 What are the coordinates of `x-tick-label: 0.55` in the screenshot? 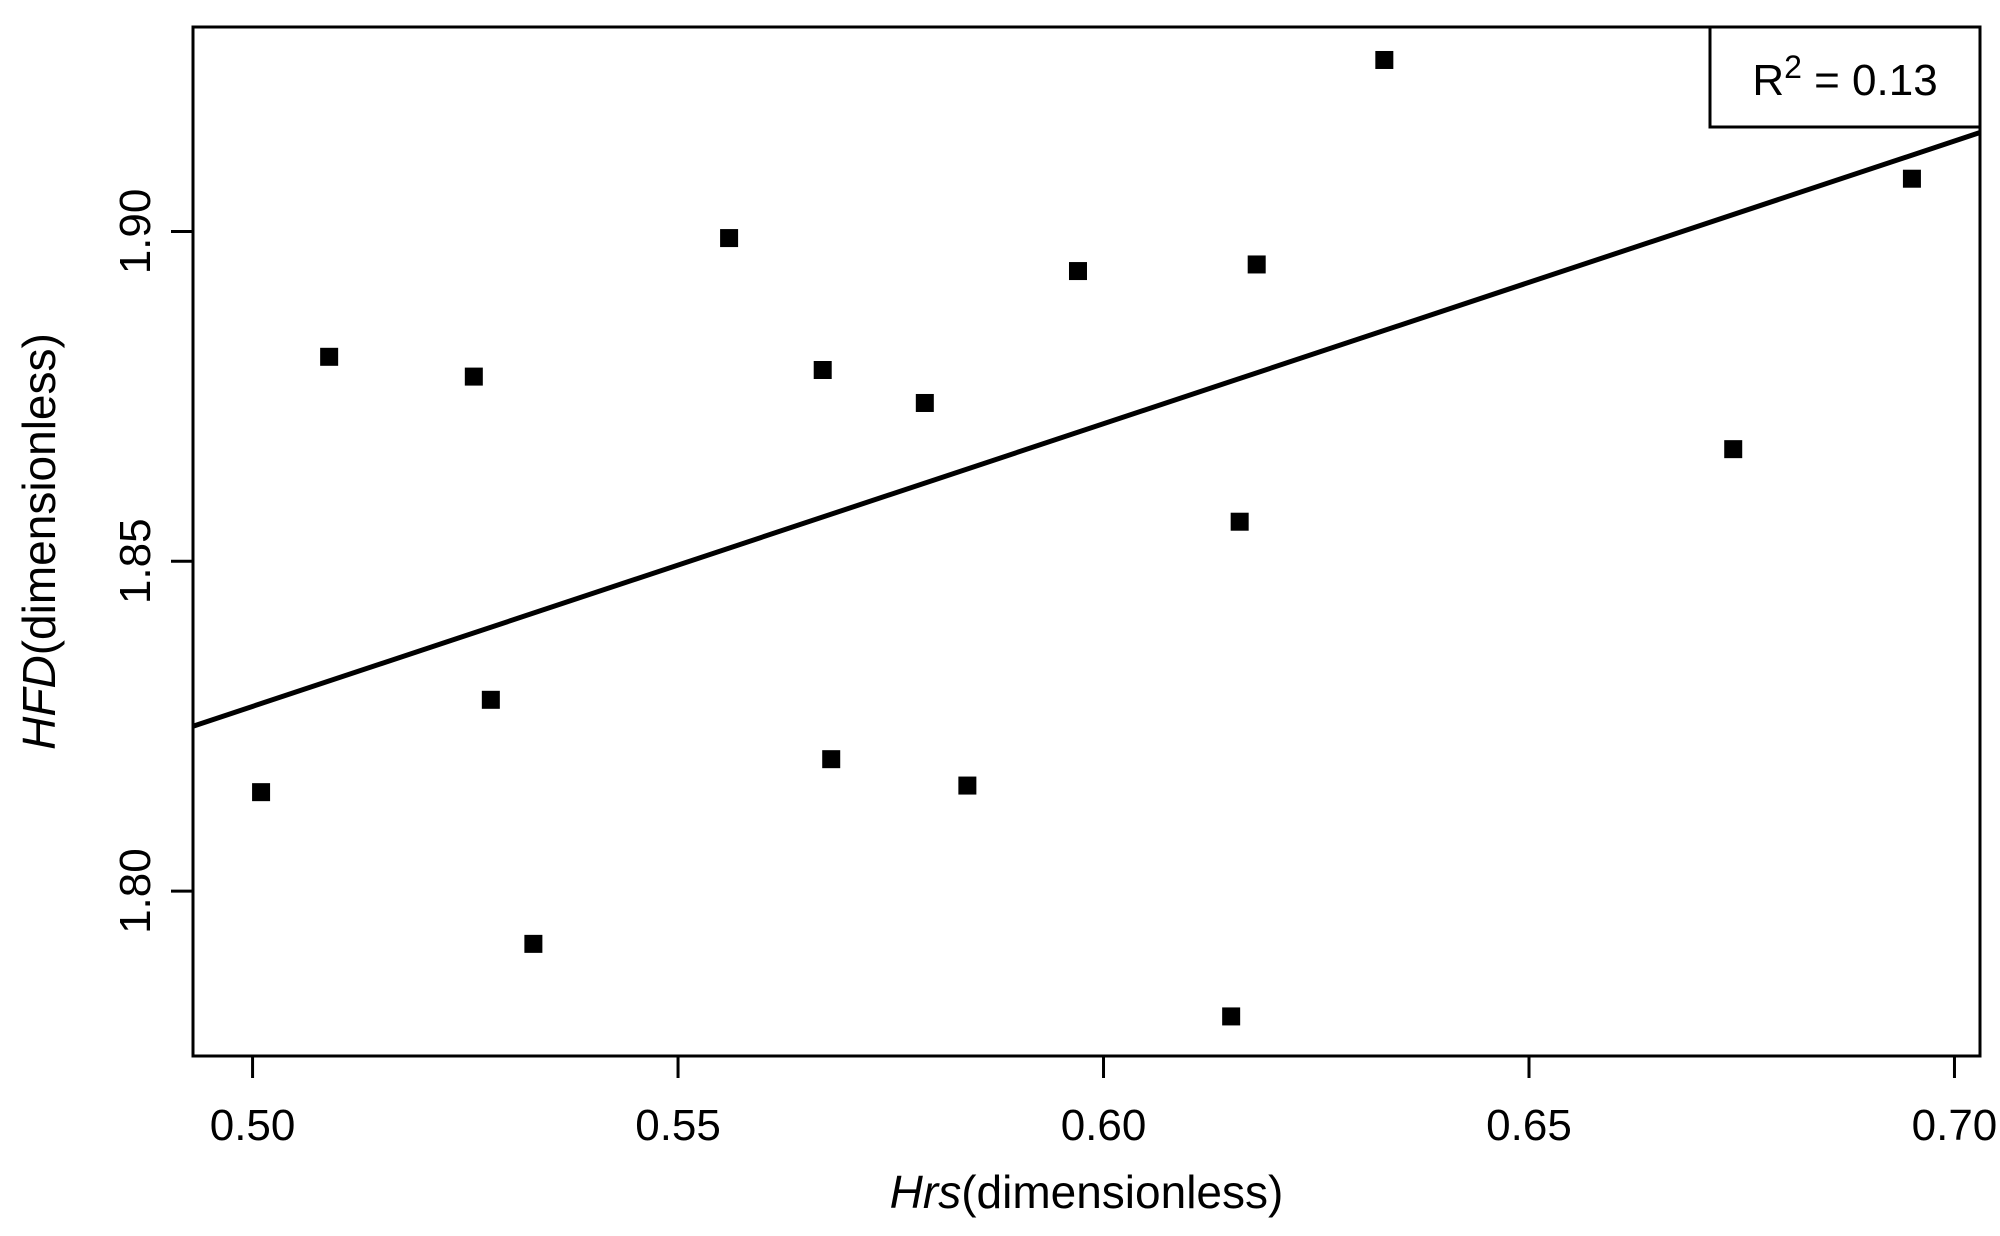 It's located at (678, 1125).